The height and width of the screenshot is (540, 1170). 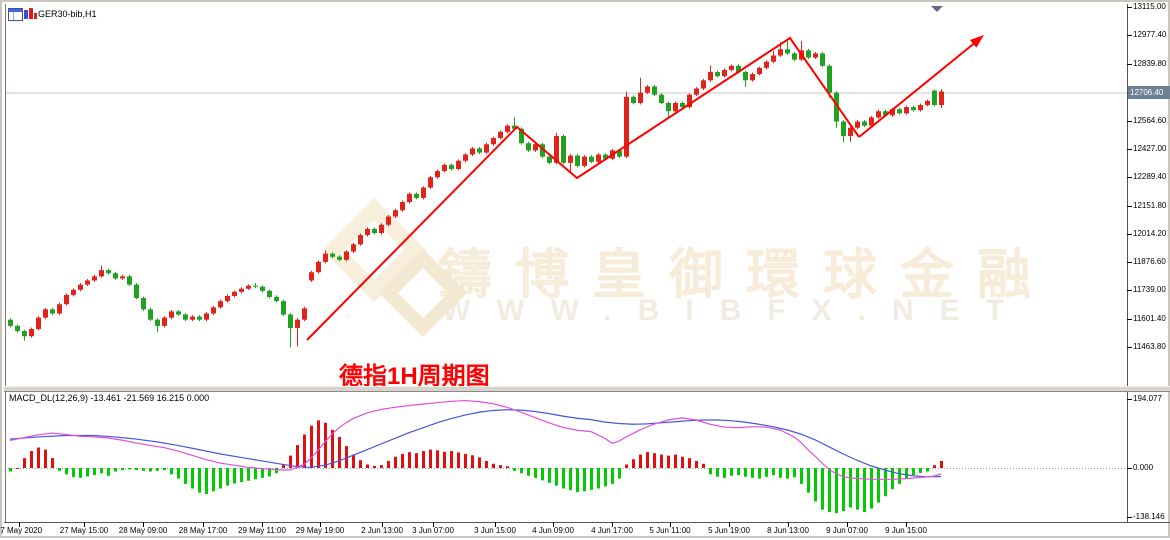 I want to click on price-tick-label: 12564.60, so click(x=1150, y=120).